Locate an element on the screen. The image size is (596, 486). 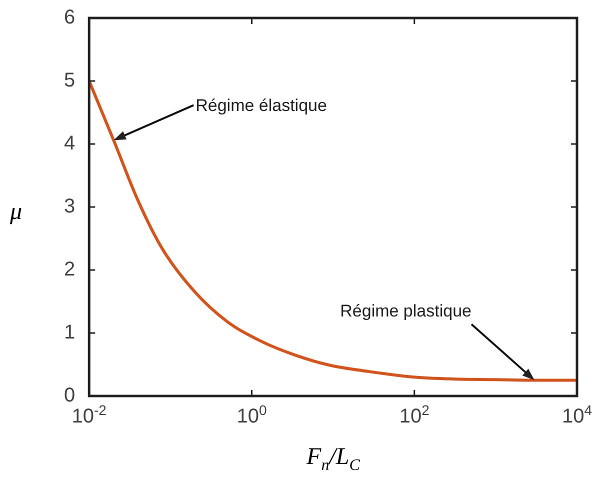
annotation: Régime plastique is located at coordinates (406, 310).